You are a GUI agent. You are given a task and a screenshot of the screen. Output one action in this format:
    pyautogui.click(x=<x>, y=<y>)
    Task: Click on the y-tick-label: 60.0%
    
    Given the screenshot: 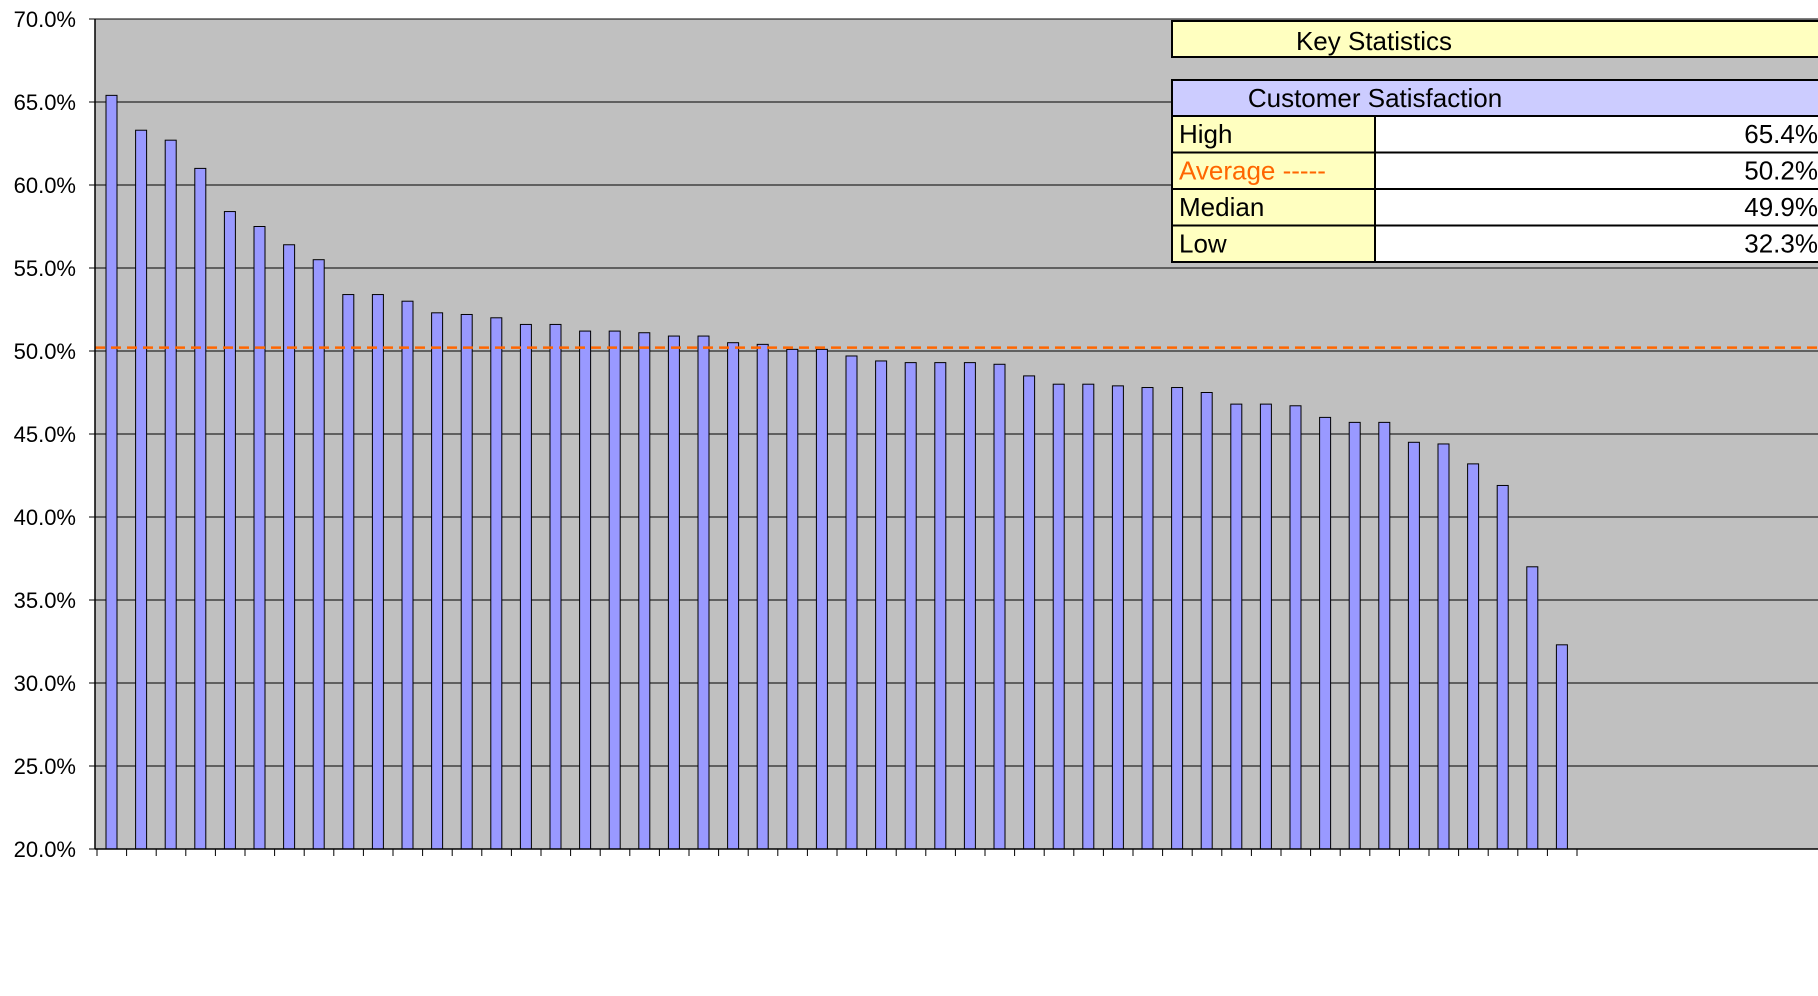 What is the action you would take?
    pyautogui.click(x=45, y=185)
    